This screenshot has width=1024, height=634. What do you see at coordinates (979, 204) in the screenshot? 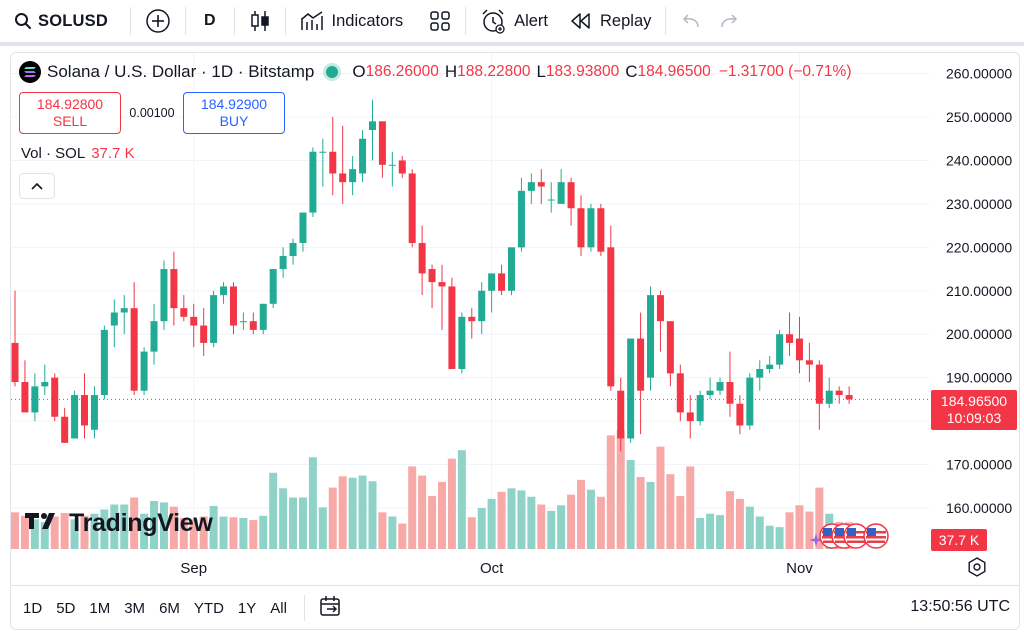
I see `price-axis-label: 230.00000` at bounding box center [979, 204].